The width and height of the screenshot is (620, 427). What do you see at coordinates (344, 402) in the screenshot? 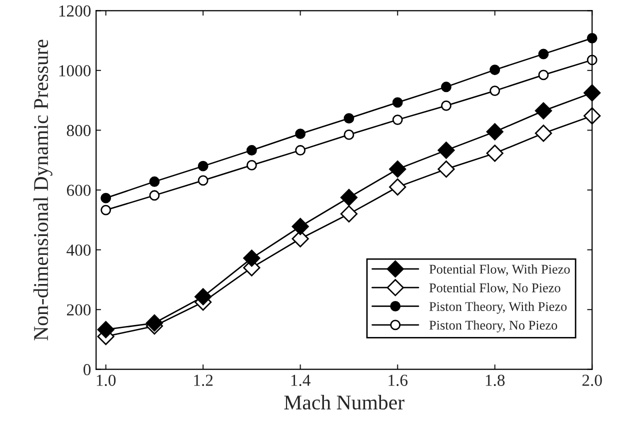
I see `x-axis-title: Mach Number` at bounding box center [344, 402].